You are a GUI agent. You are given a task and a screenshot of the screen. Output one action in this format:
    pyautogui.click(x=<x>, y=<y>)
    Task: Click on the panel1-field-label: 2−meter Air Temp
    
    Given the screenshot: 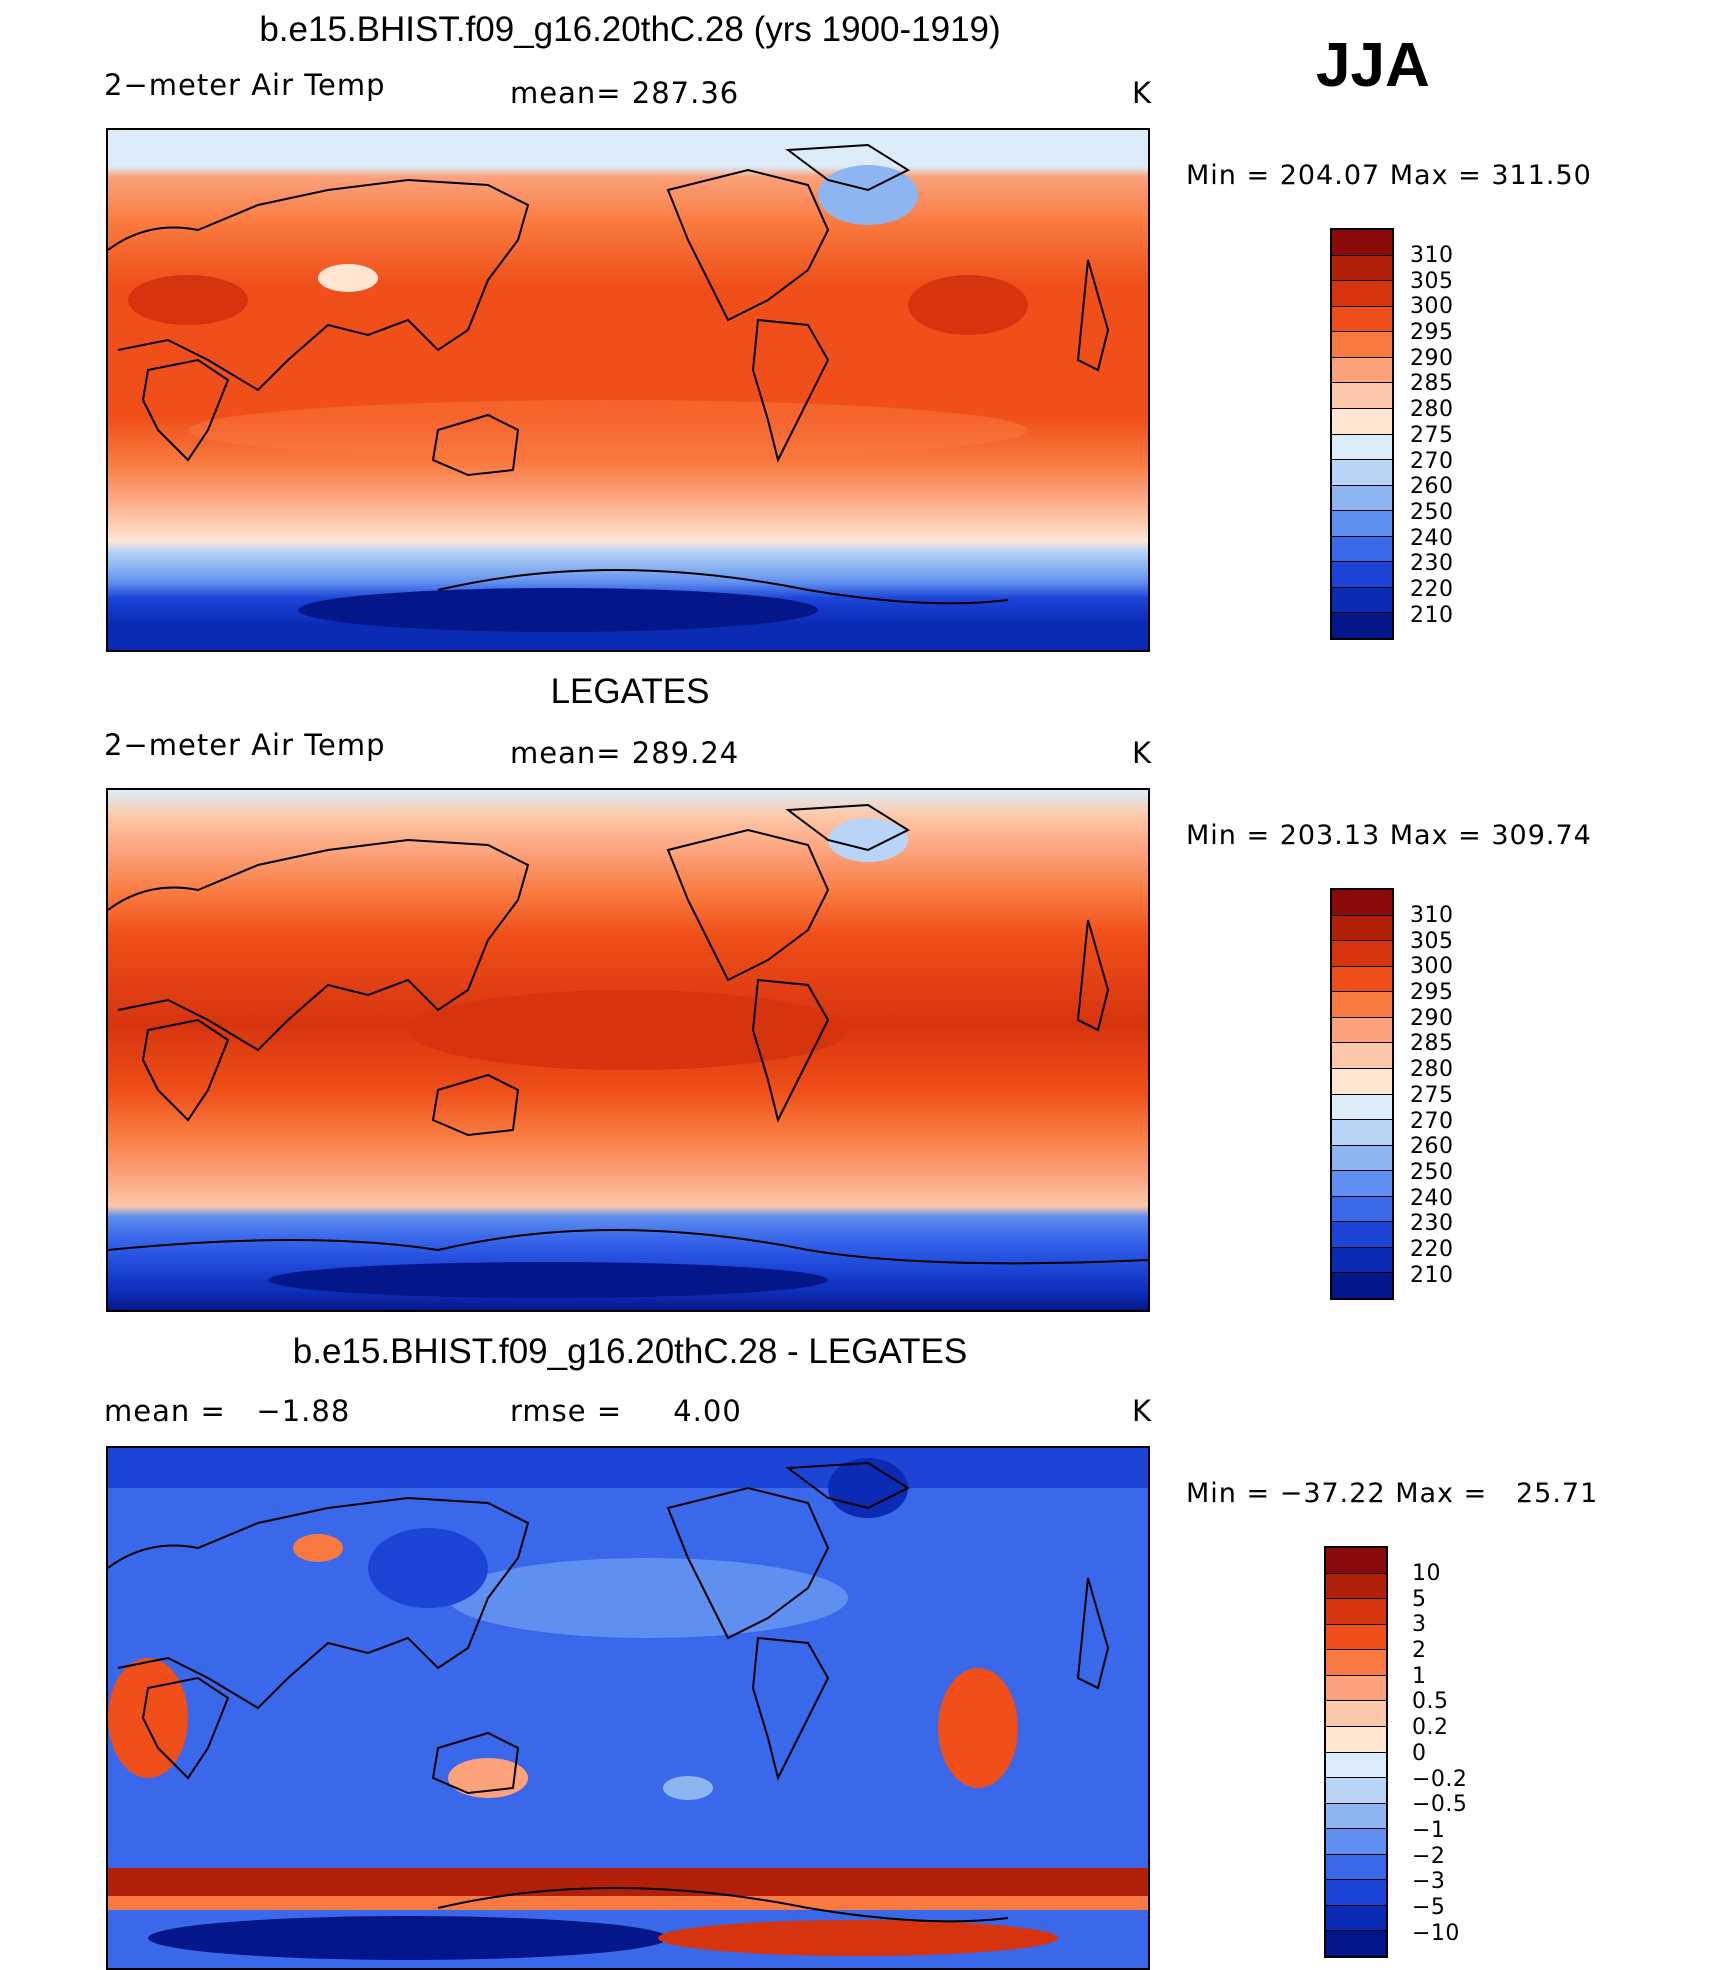 What is the action you would take?
    pyautogui.click(x=245, y=85)
    